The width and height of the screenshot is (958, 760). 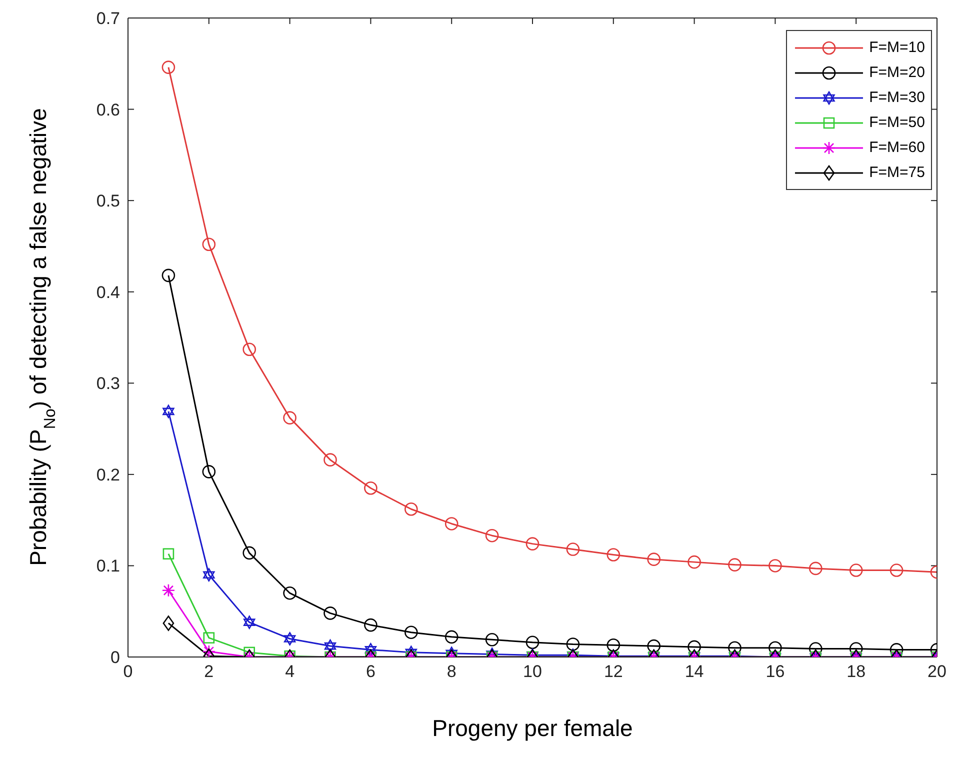 I want to click on x-tick-label: 16, so click(x=775, y=672).